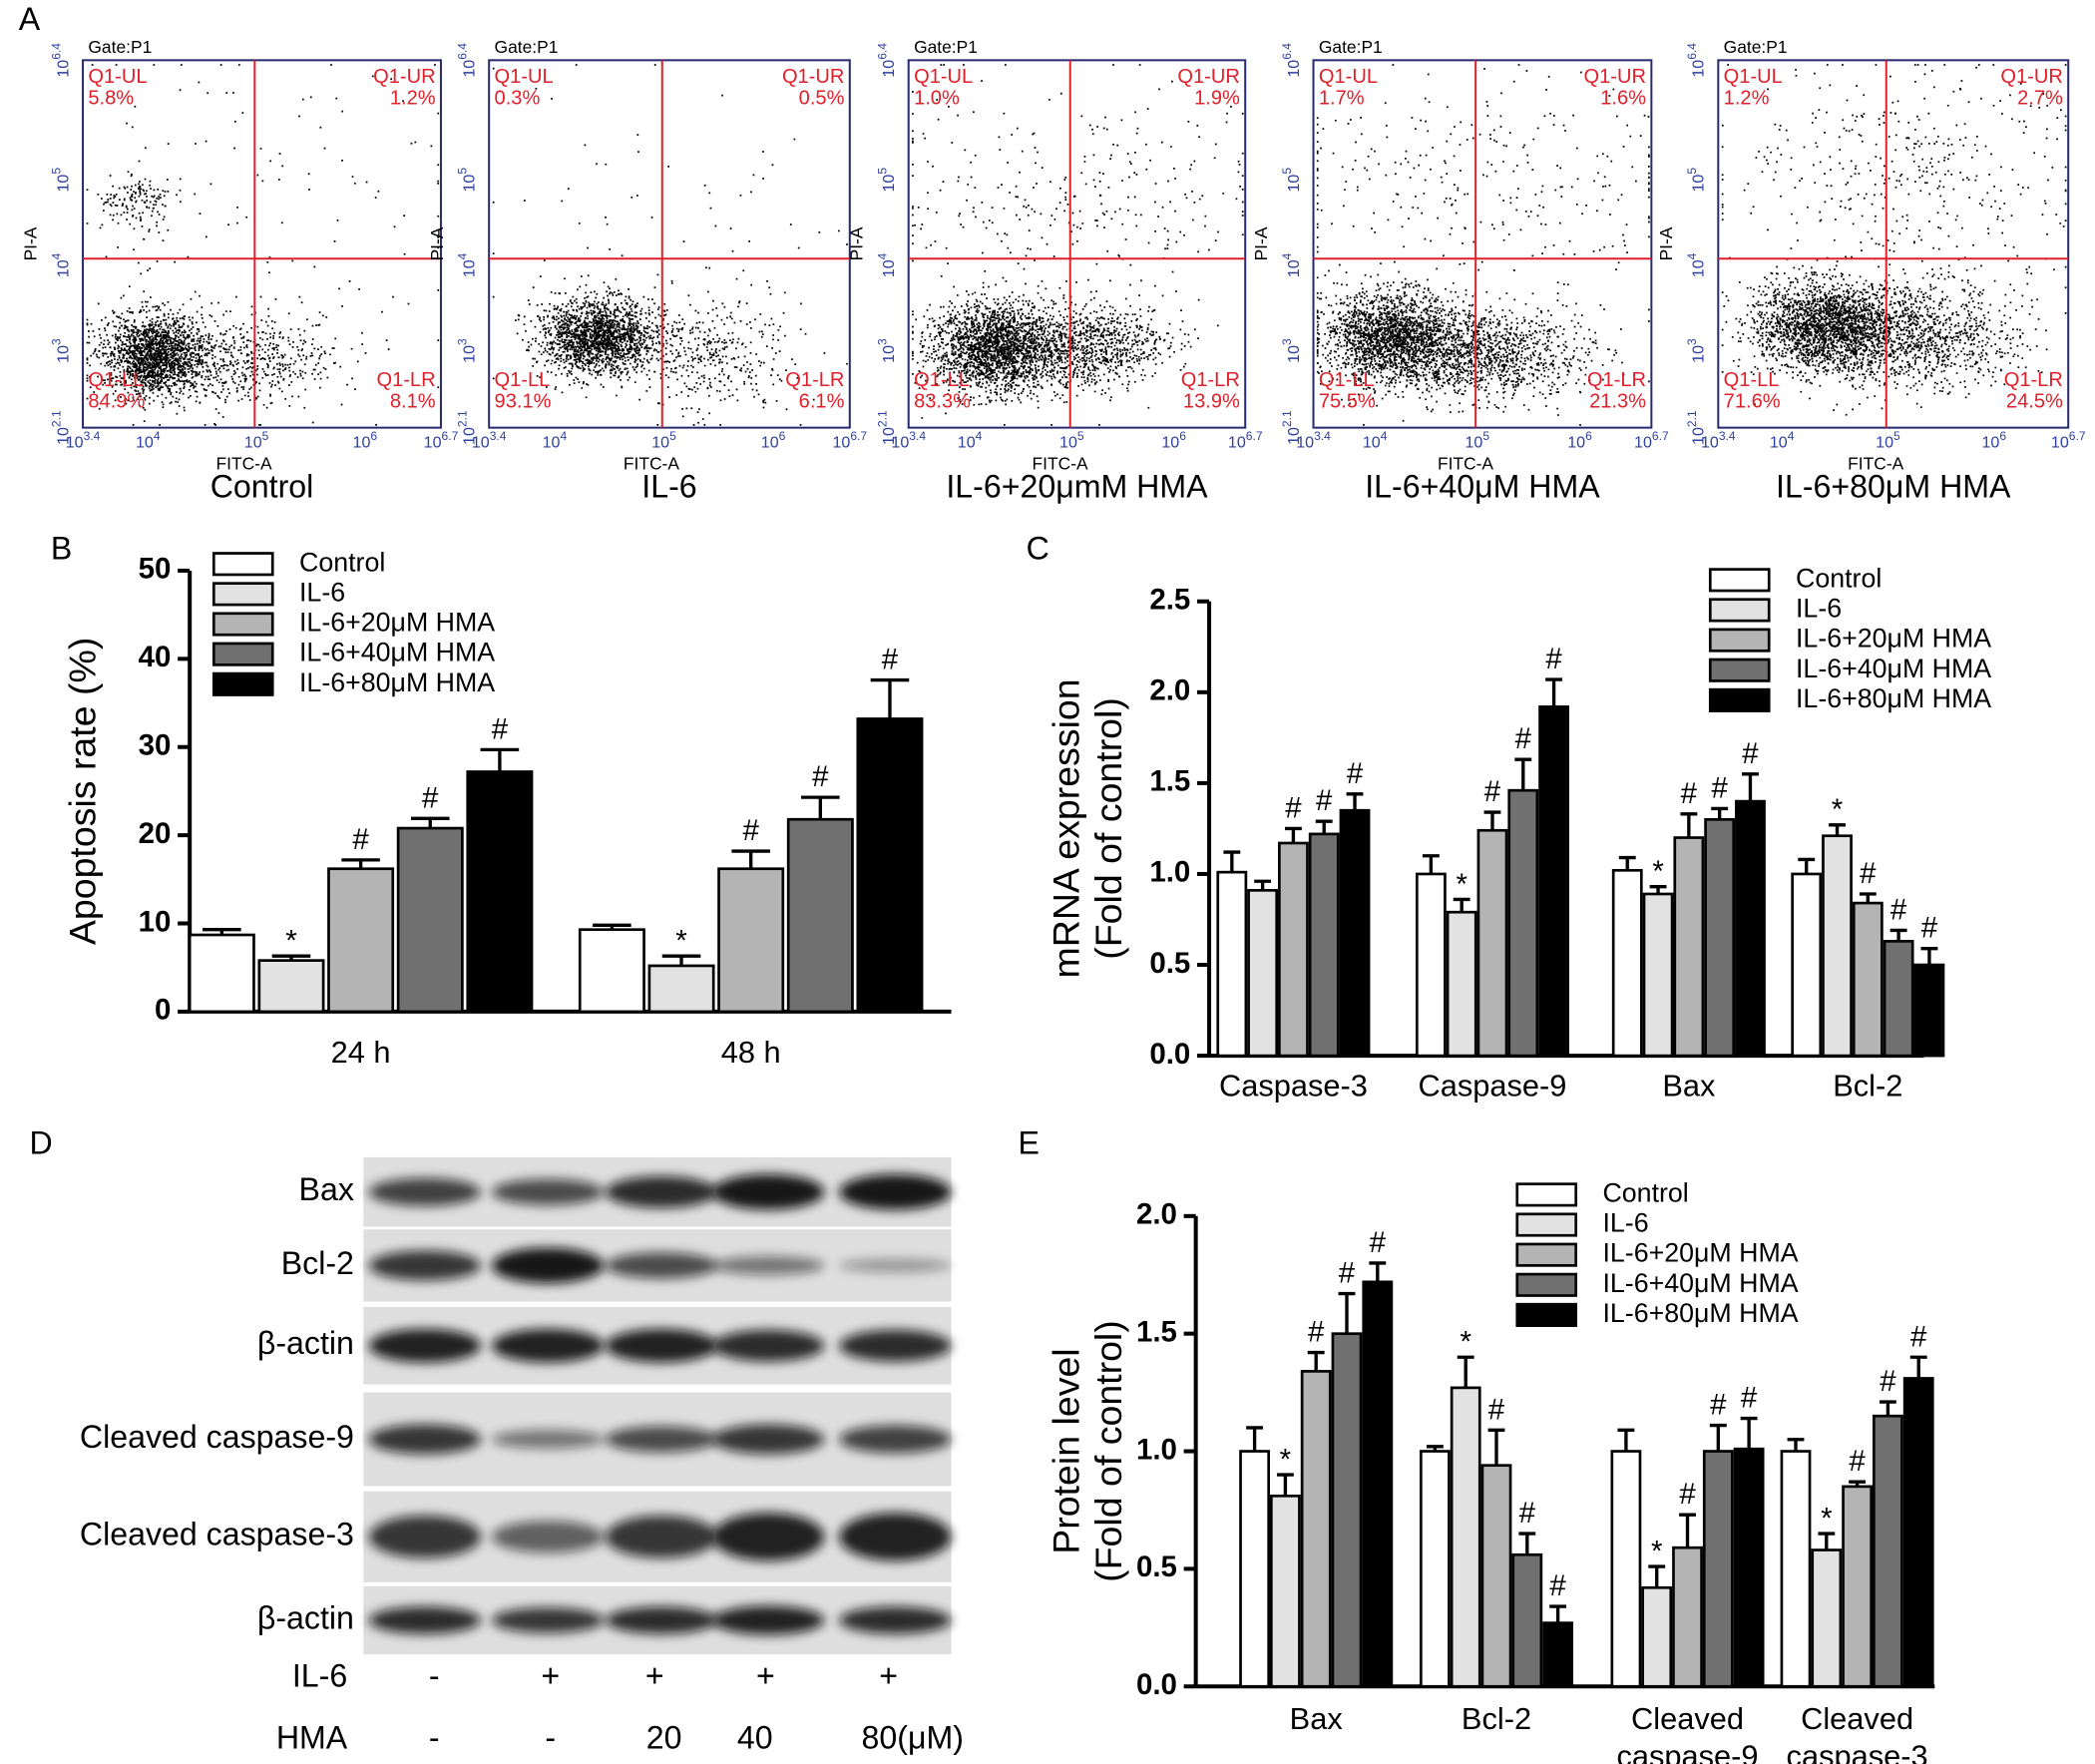  What do you see at coordinates (57, 171) in the screenshot?
I see `tick-exp: 5` at bounding box center [57, 171].